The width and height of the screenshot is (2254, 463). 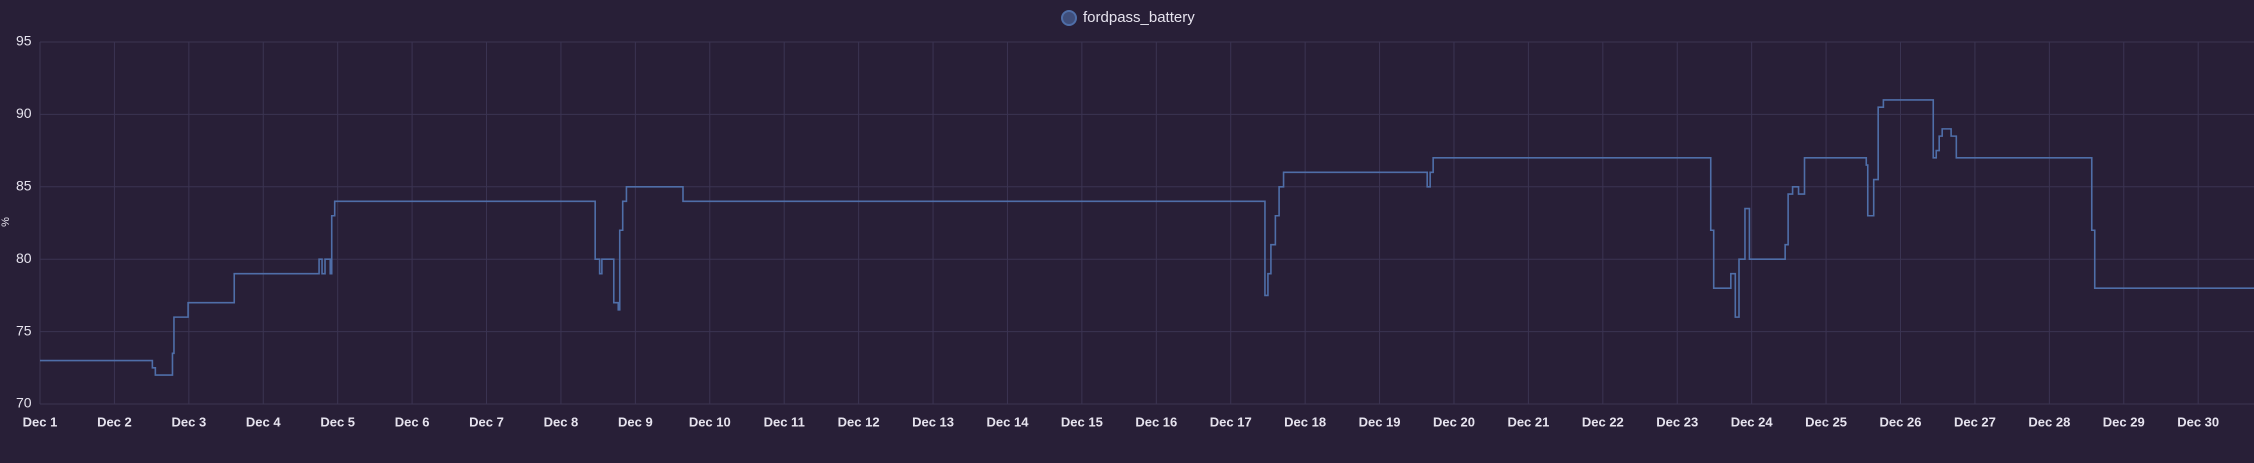 I want to click on x-tick-label: Dec 25, so click(x=1826, y=421).